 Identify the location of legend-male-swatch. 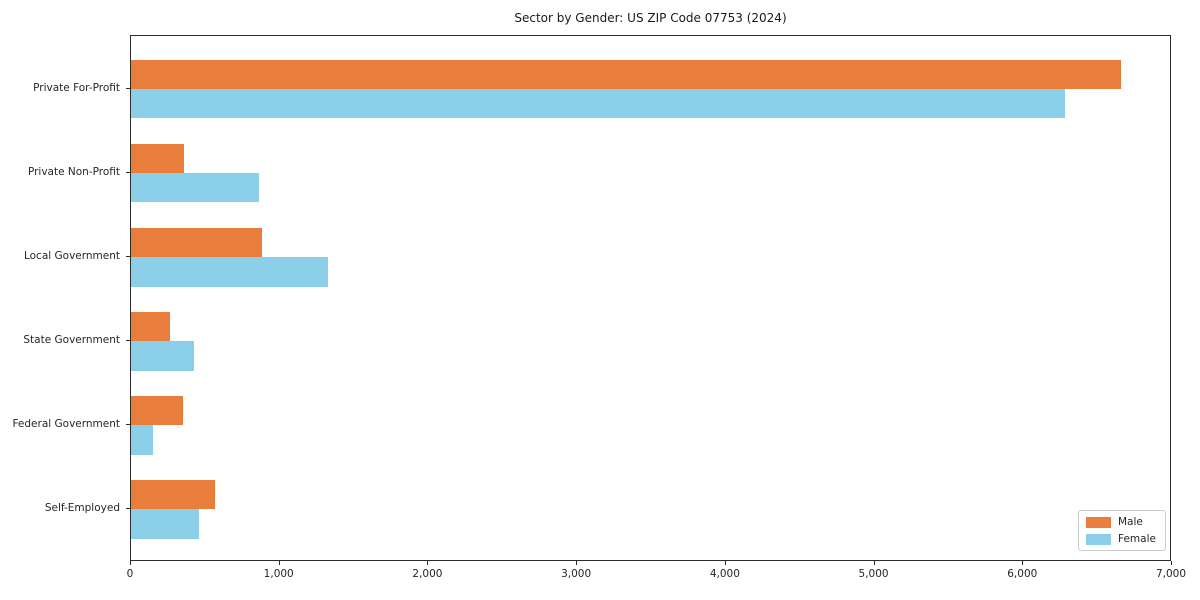
(1098, 522).